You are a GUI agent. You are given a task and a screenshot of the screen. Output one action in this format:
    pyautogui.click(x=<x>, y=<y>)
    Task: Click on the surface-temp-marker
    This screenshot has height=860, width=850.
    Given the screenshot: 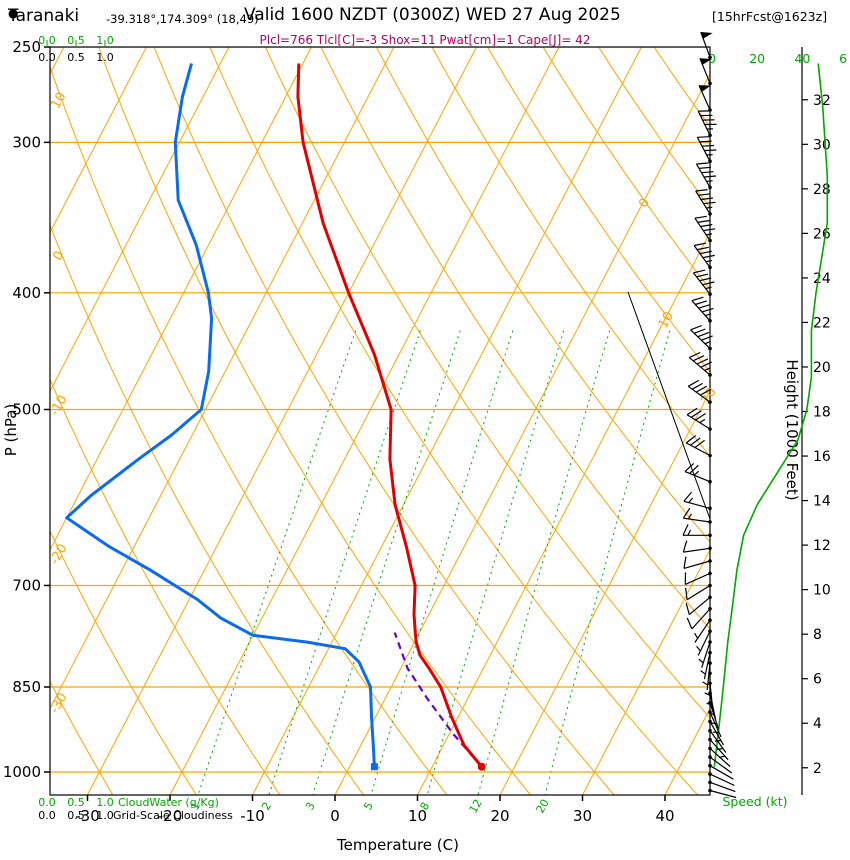 What is the action you would take?
    pyautogui.click(x=481, y=766)
    